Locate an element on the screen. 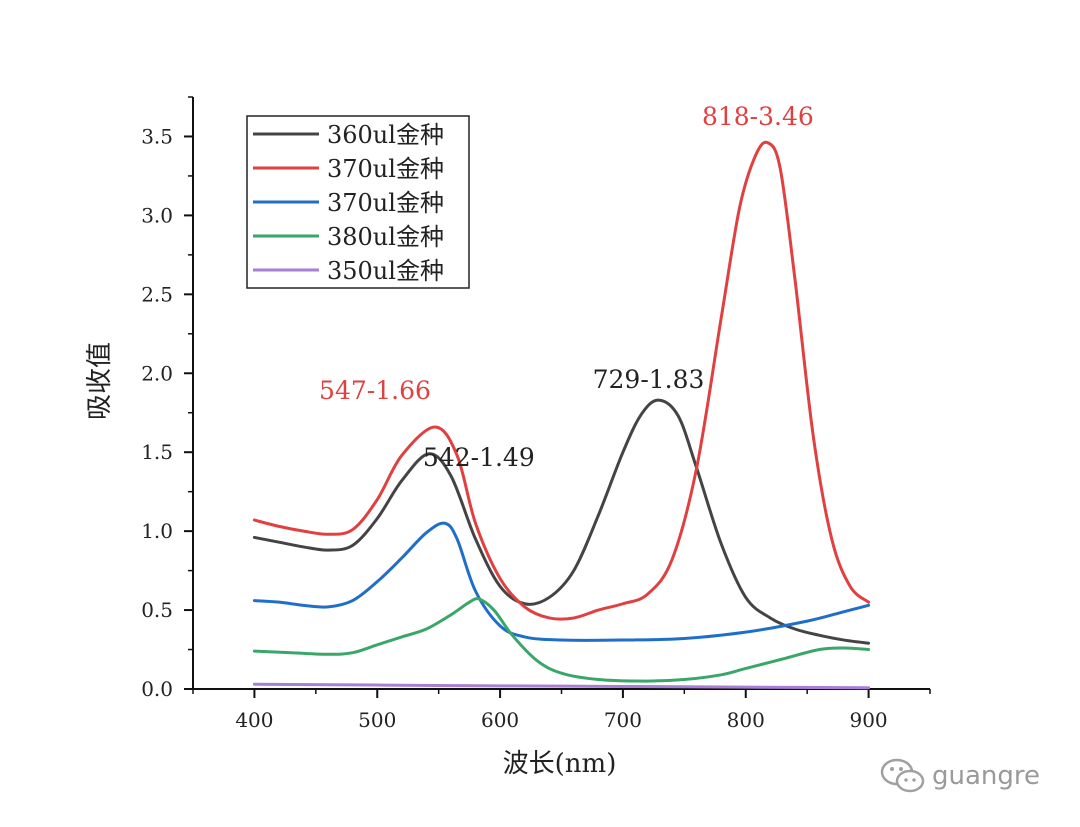 Image resolution: width=1080 pixels, height=827 pixels. legend-entry: 380ul金种 is located at coordinates (385, 237).